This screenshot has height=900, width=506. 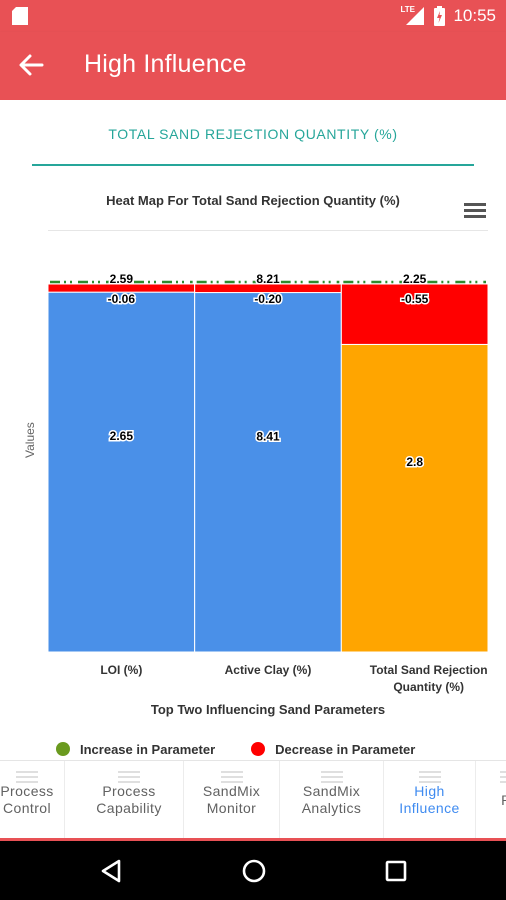 What do you see at coordinates (20, 16) in the screenshot?
I see `sd-card-icon` at bounding box center [20, 16].